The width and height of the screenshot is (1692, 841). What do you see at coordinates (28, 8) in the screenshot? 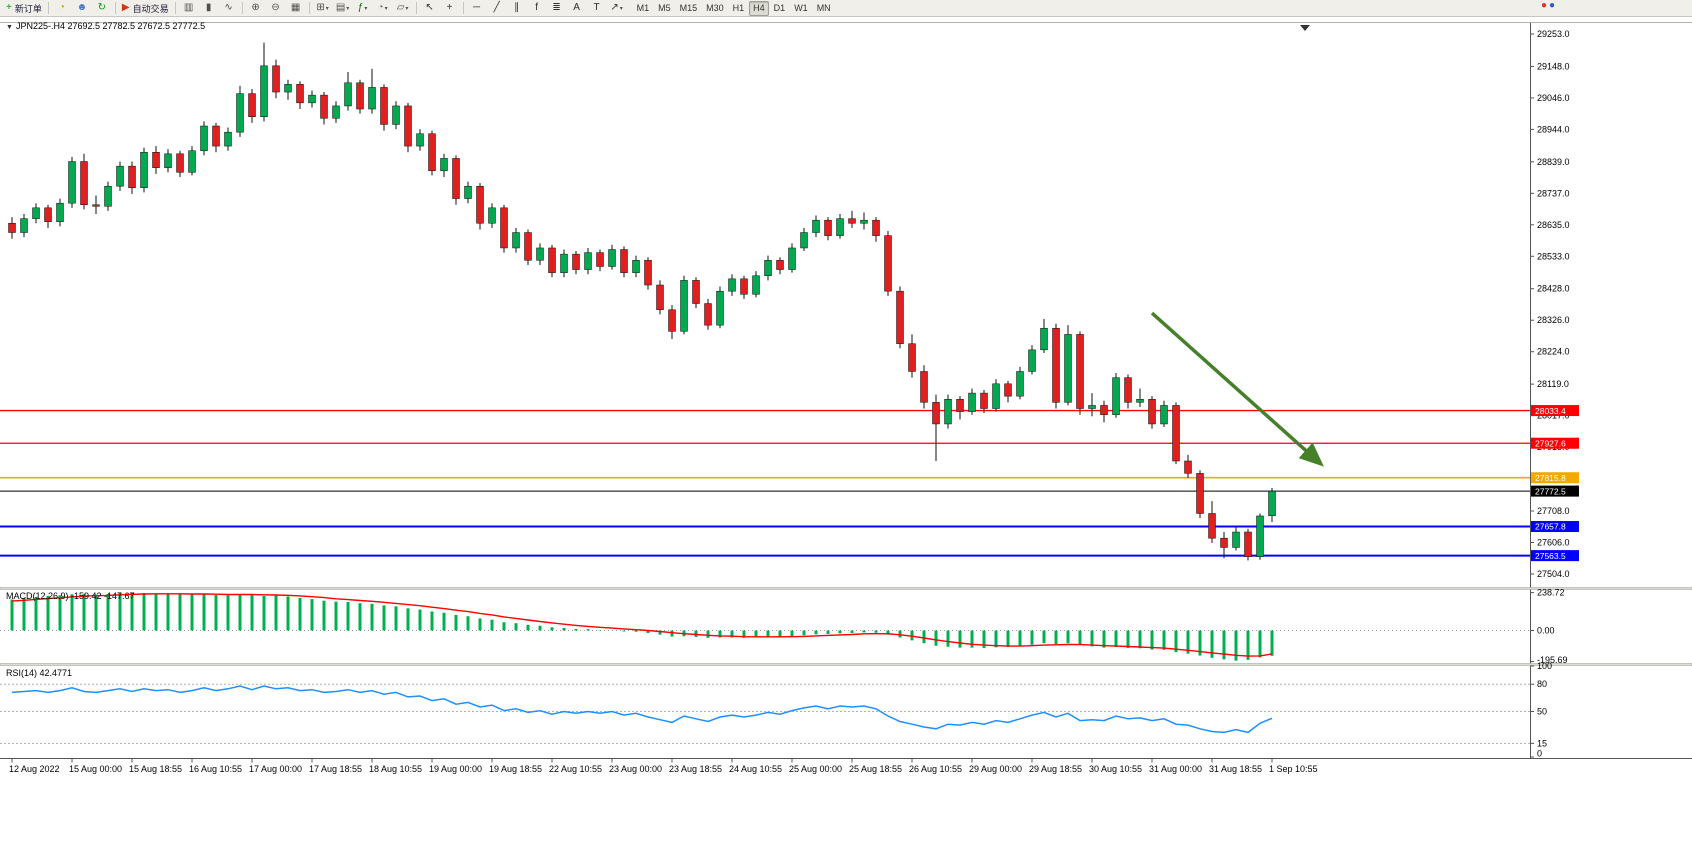
I see `new-order-button-label: 新订单` at bounding box center [28, 8].